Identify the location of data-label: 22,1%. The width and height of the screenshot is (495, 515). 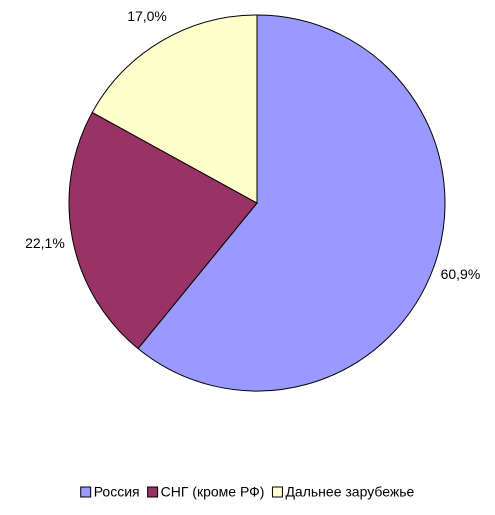
(45, 243).